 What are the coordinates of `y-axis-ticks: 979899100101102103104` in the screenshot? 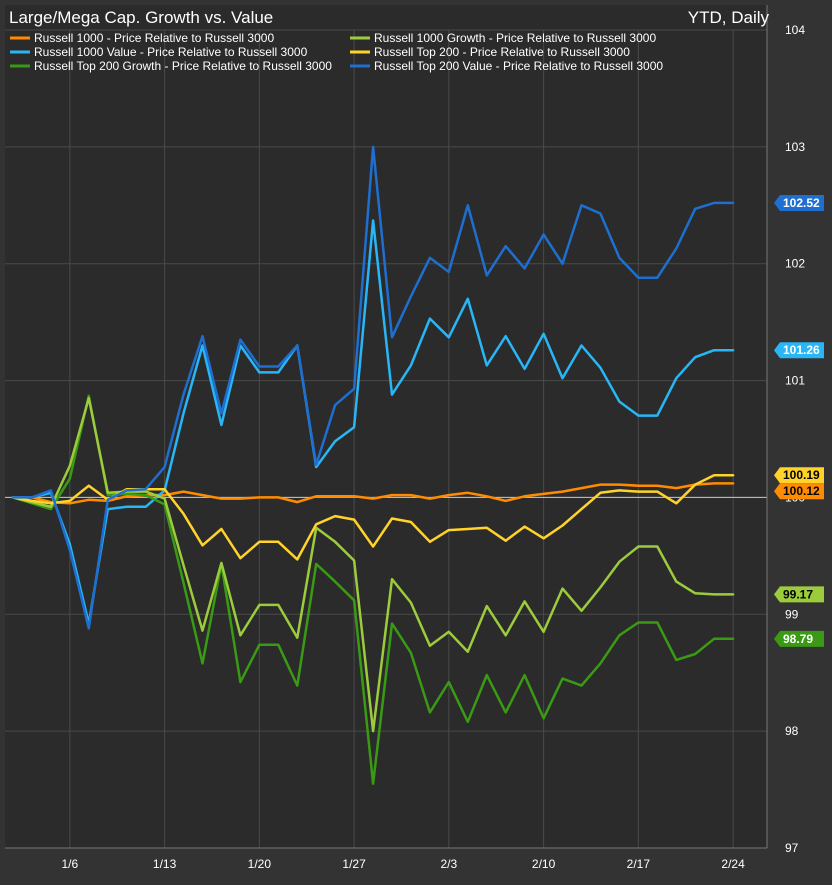 It's located at (795, 439).